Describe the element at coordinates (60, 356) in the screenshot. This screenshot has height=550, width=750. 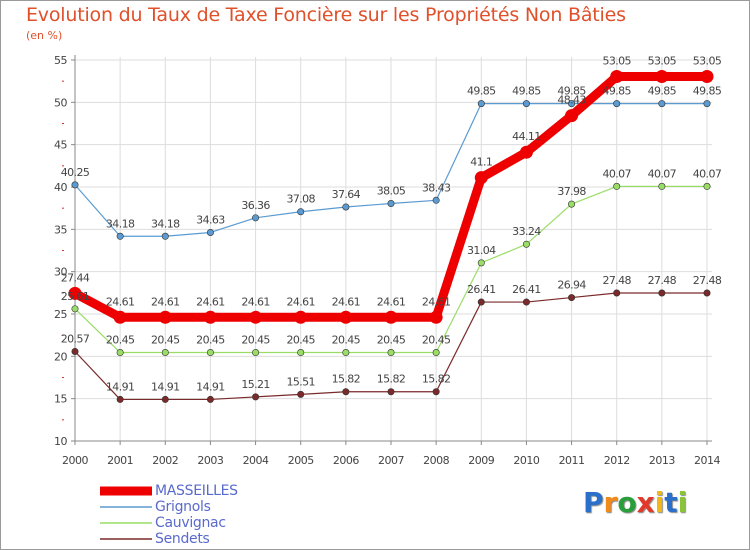
I see `y-tick-label-20: 20` at that location.